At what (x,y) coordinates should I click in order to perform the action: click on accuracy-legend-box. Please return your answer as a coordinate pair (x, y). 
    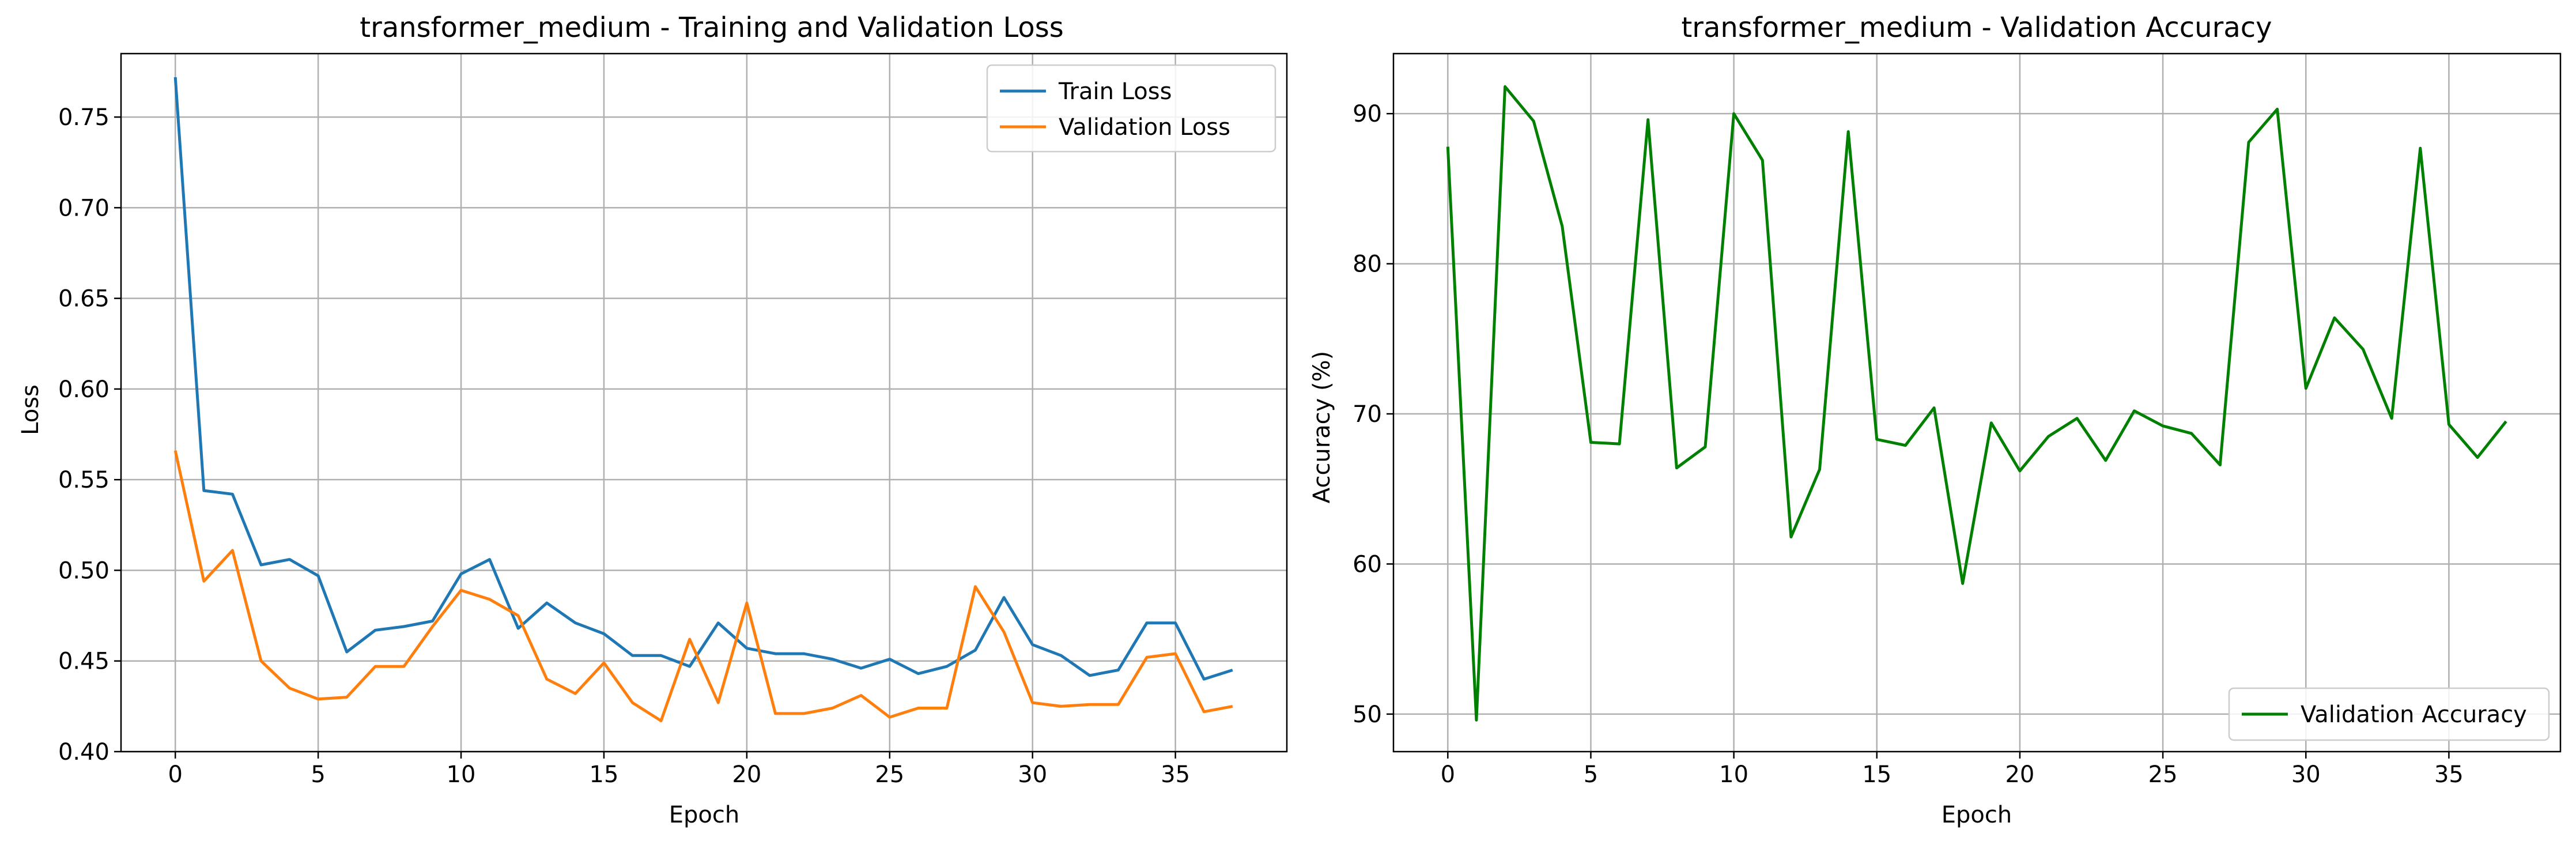
    Looking at the image, I should click on (2389, 714).